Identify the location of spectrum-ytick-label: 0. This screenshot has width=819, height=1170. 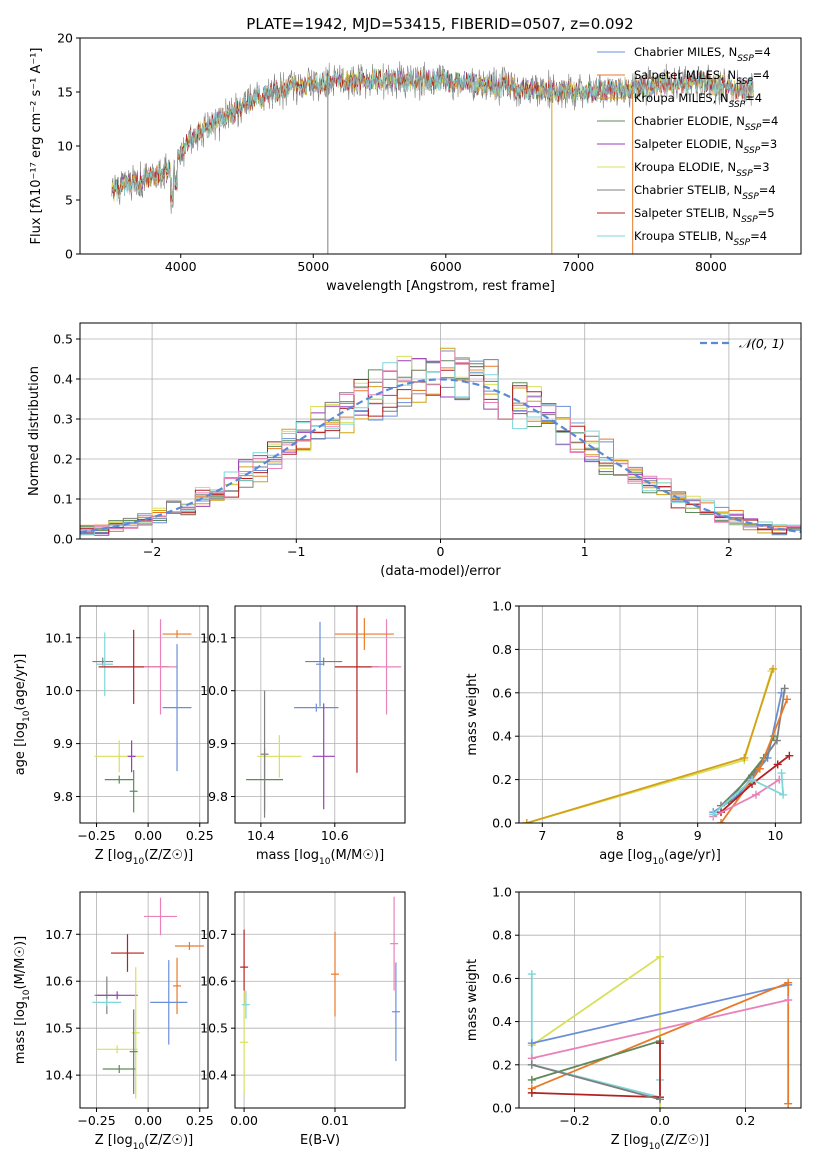
(69, 254).